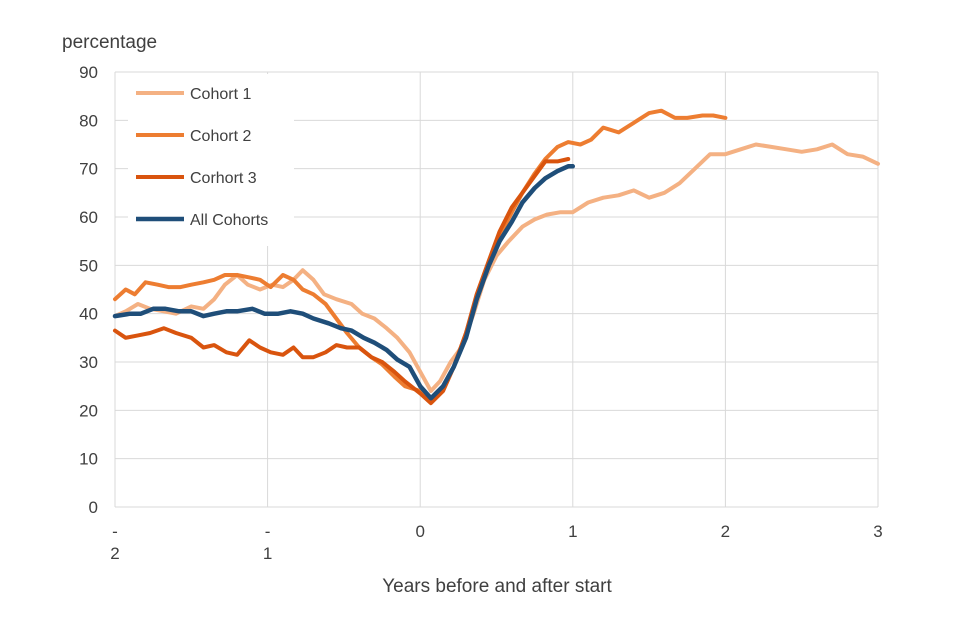  Describe the element at coordinates (88, 120) in the screenshot. I see `y-tick-label: 80` at that location.